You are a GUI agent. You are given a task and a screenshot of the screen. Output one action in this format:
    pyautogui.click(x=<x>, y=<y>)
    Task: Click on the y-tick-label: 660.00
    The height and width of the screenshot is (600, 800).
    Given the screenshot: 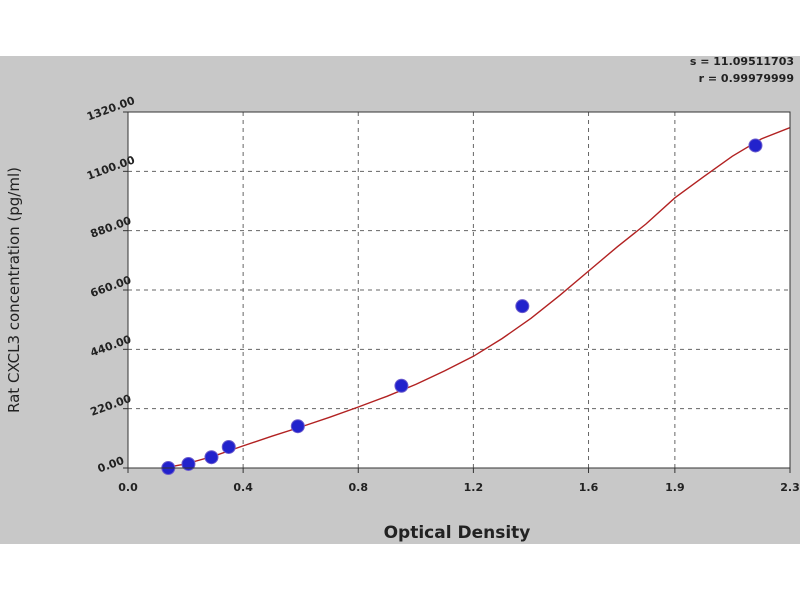 What is the action you would take?
    pyautogui.click(x=111, y=286)
    